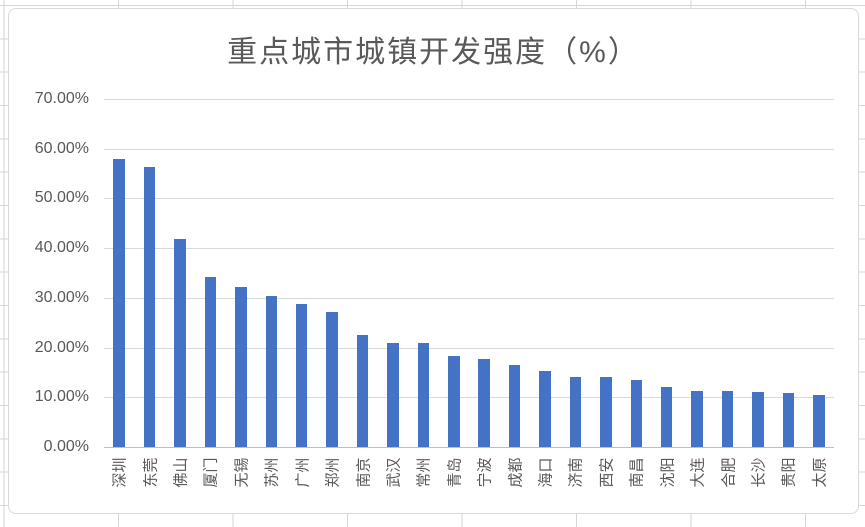 The width and height of the screenshot is (865, 527). I want to click on bar-长沙, so click(758, 419).